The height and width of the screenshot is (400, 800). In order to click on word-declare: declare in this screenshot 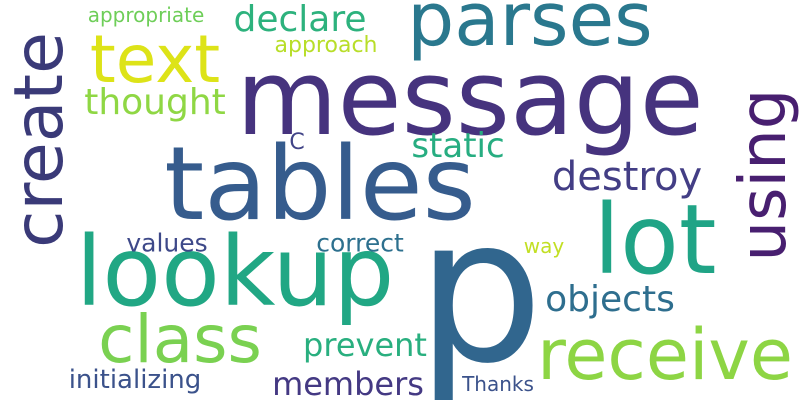, I will do `click(300, 20)`.